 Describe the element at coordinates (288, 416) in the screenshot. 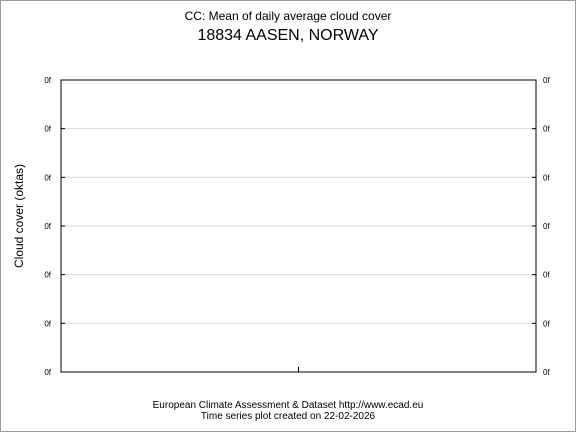

I see `footer-created: Time series plot created on 22-02-2026` at that location.